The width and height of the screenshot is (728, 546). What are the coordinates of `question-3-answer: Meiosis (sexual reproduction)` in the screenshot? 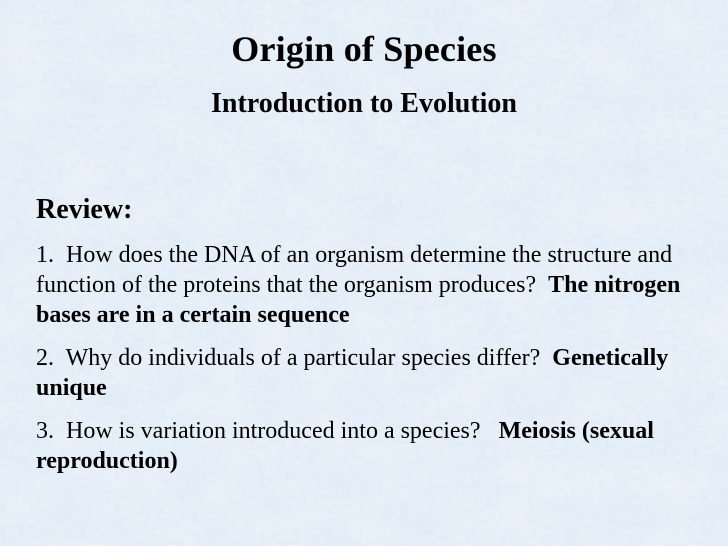 It's located at (348, 446).